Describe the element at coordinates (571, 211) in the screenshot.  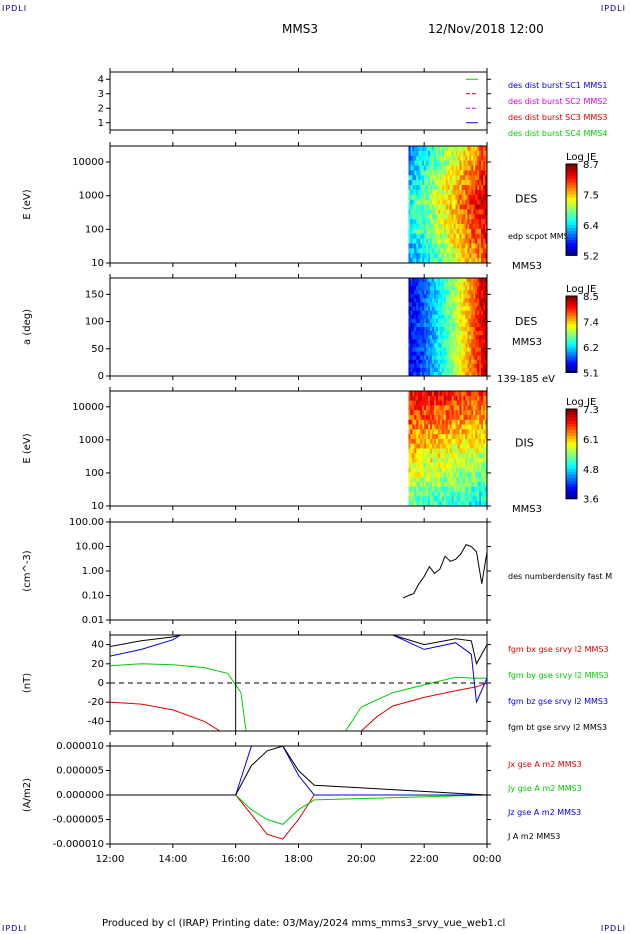
I see `colorbar-swatch-des_e` at that location.